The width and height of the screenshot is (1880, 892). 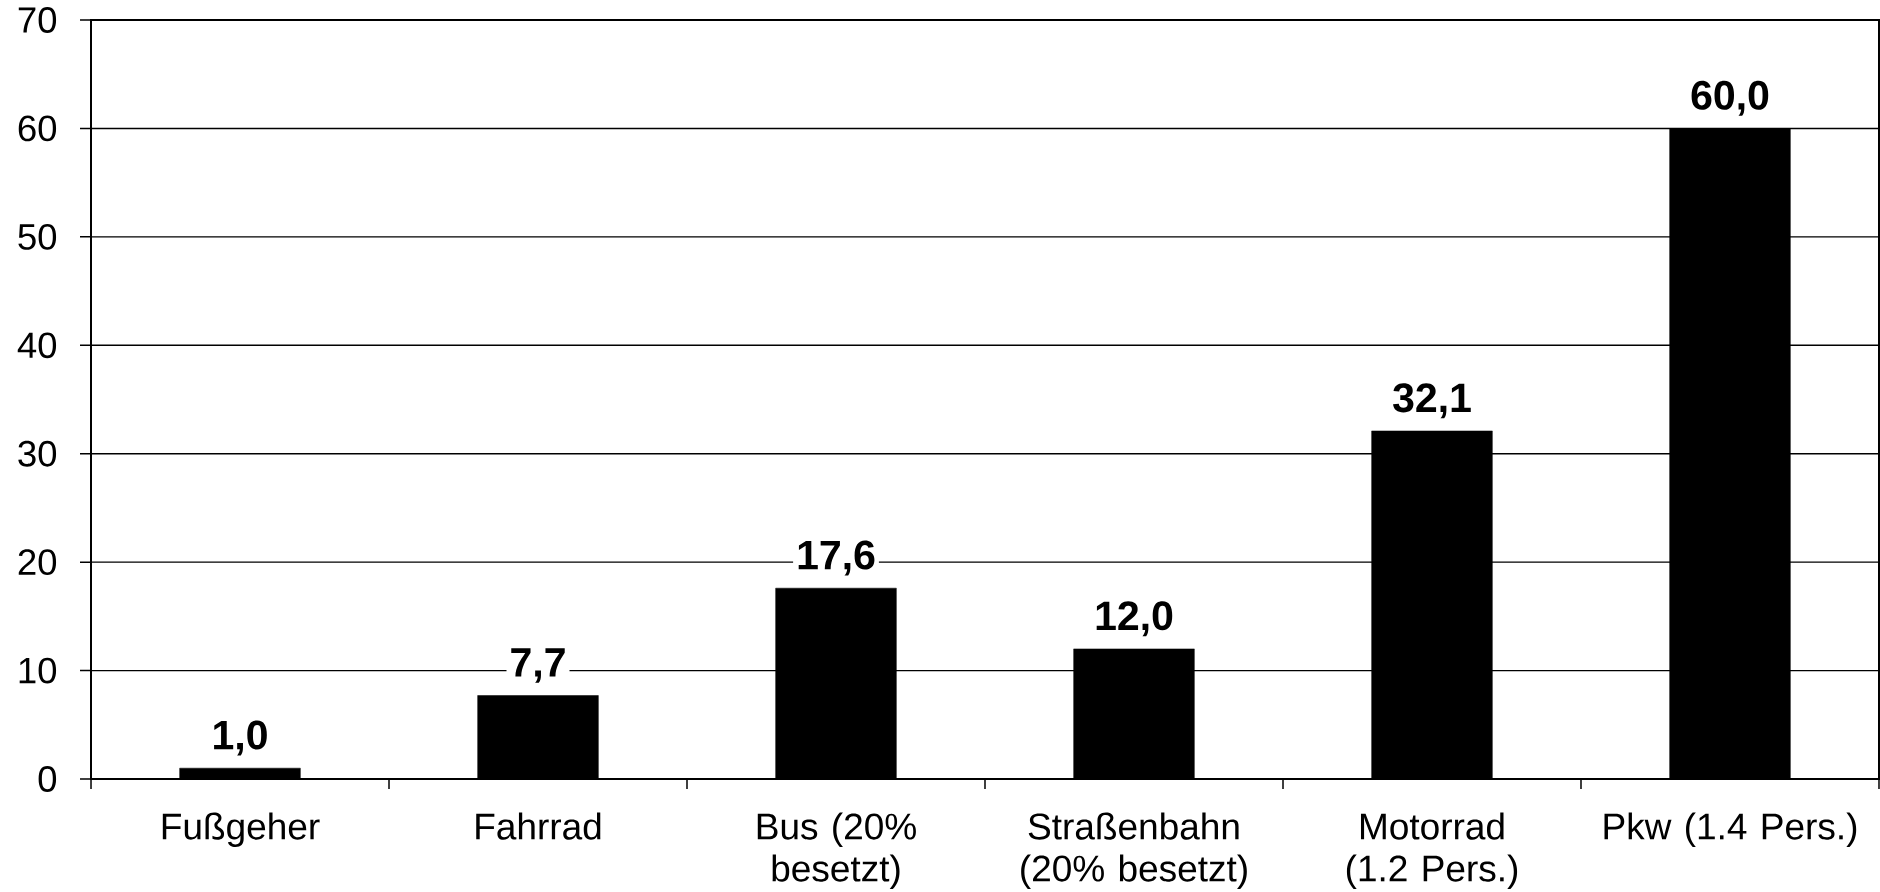 What do you see at coordinates (1432, 401) in the screenshot?
I see `data-label: 32,1` at bounding box center [1432, 401].